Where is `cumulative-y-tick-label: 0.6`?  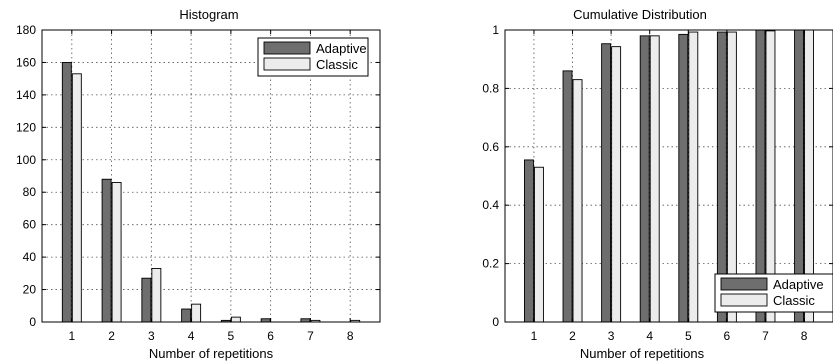 cumulative-y-tick-label: 0.6 is located at coordinates (490, 147).